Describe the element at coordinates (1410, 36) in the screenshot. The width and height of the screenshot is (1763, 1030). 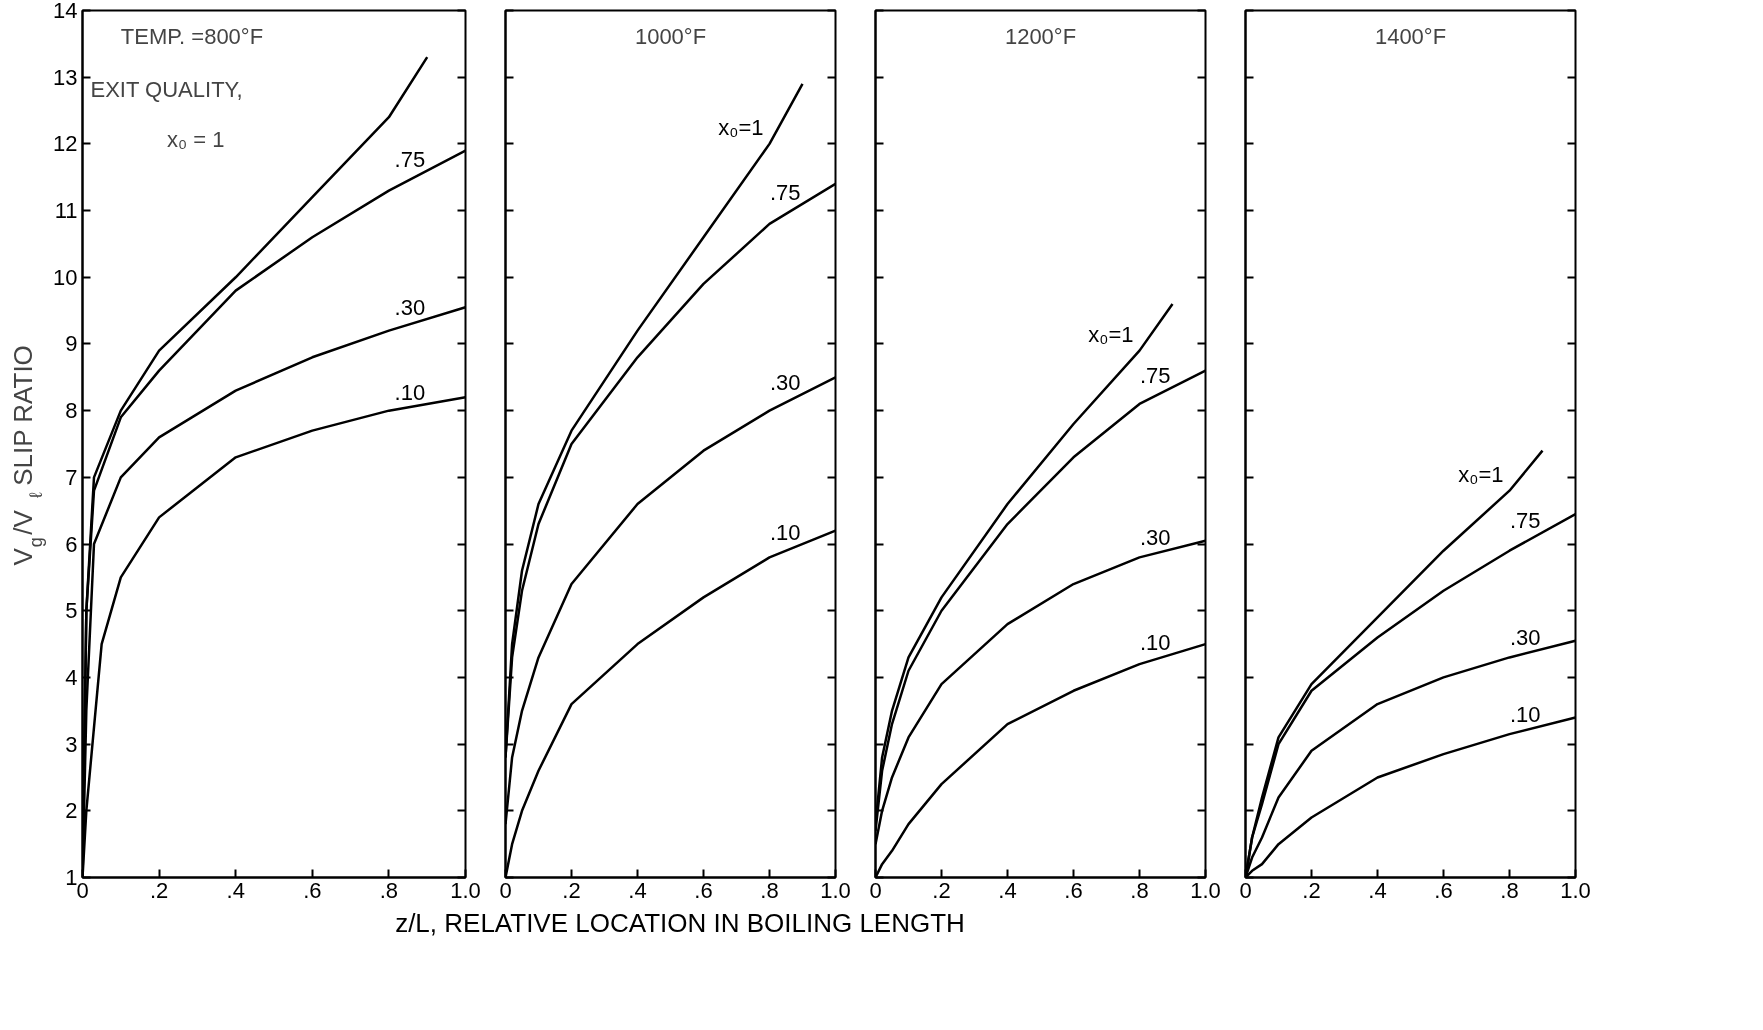
I see `text: 1400°F` at that location.